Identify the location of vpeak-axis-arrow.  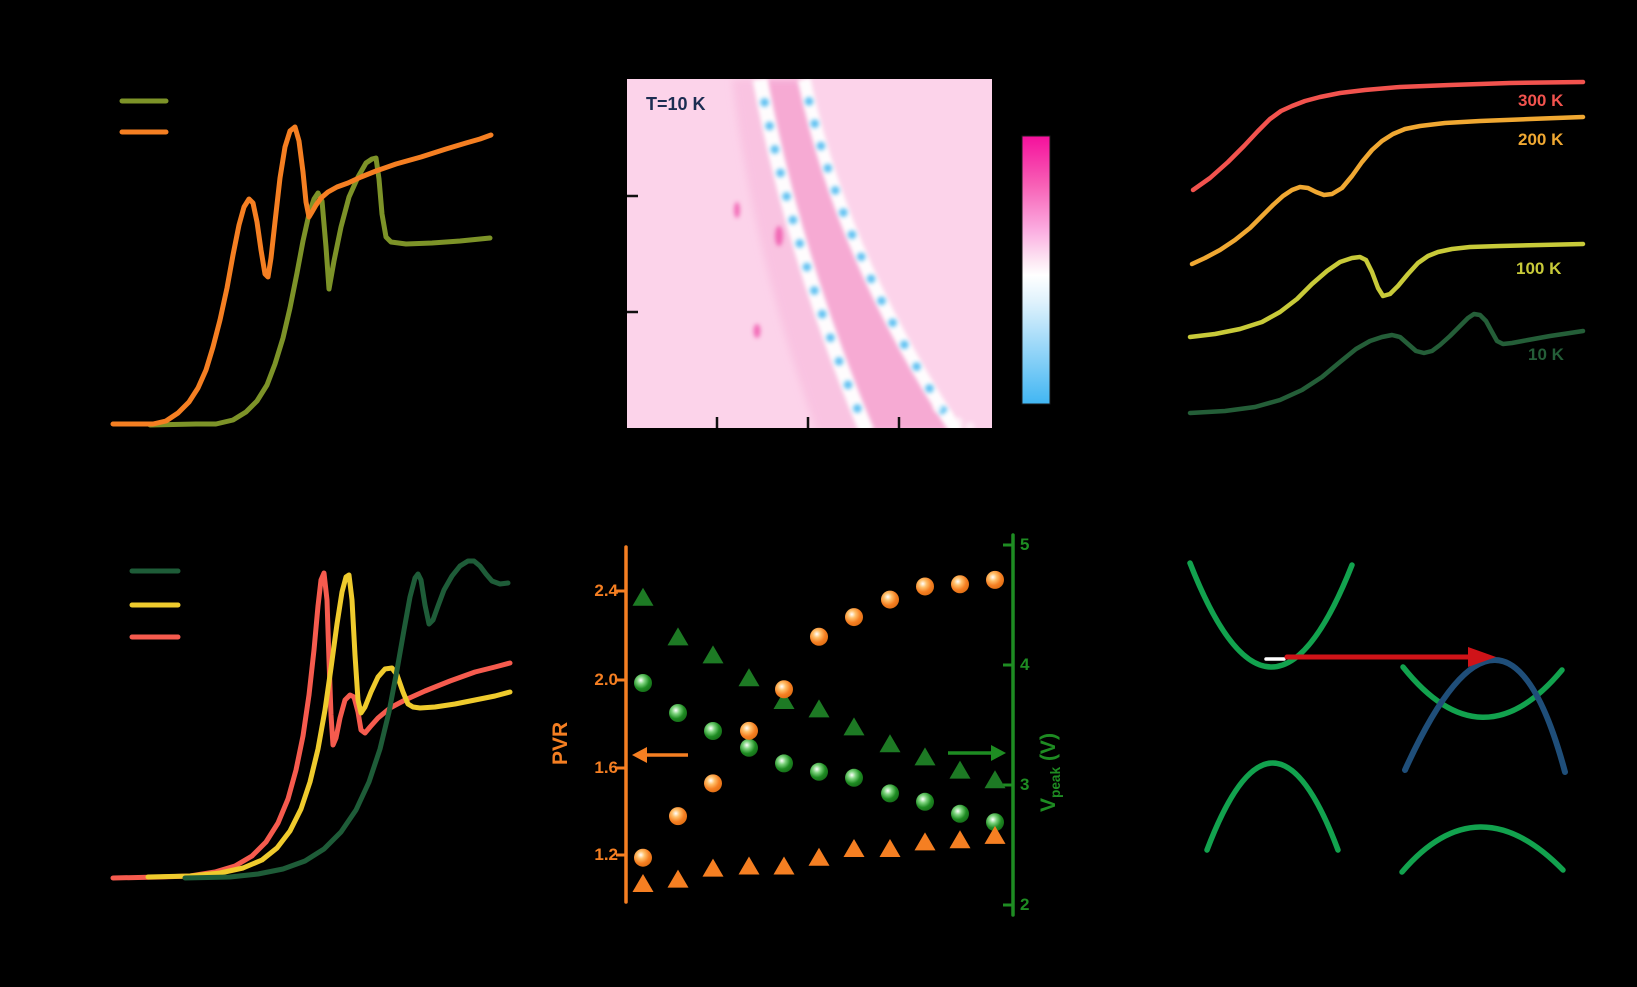
(998, 753).